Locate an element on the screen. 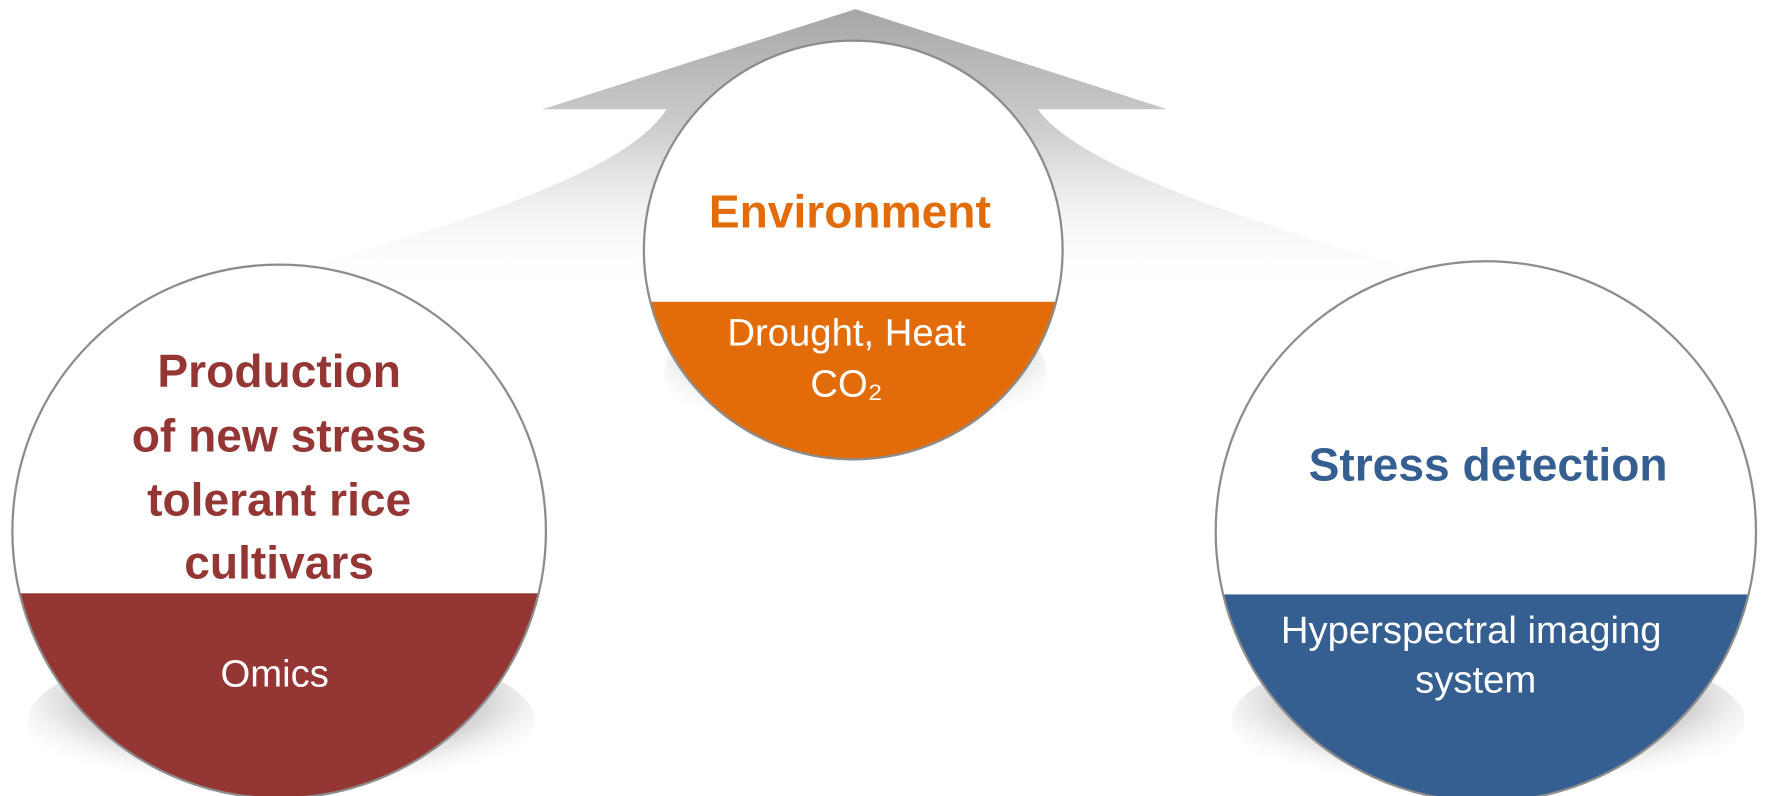 The image size is (1765, 796). title: of new stress is located at coordinates (279, 435).